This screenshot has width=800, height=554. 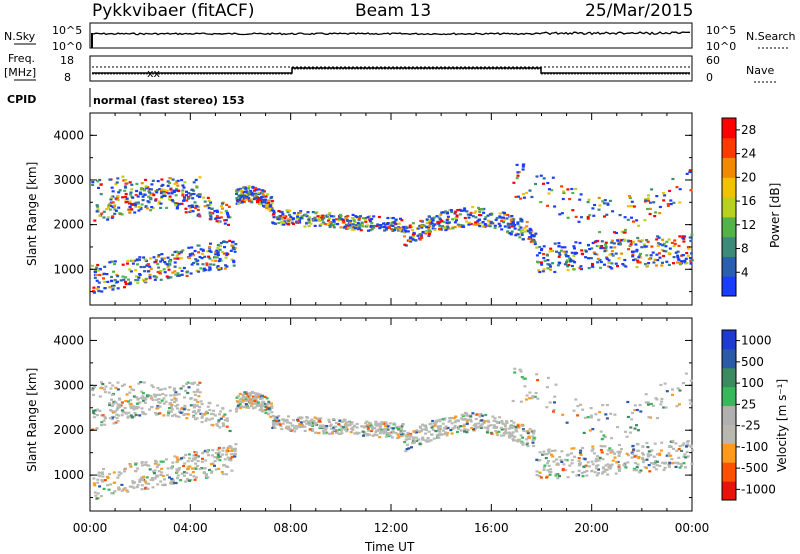 What do you see at coordinates (389, 547) in the screenshot?
I see `xlabel: Time UT` at bounding box center [389, 547].